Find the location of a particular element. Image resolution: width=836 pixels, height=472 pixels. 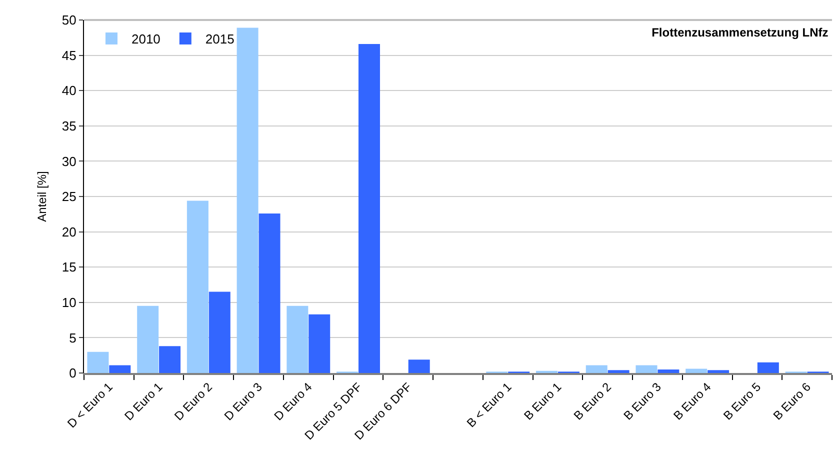

legend-label: 2015 is located at coordinates (219, 39).